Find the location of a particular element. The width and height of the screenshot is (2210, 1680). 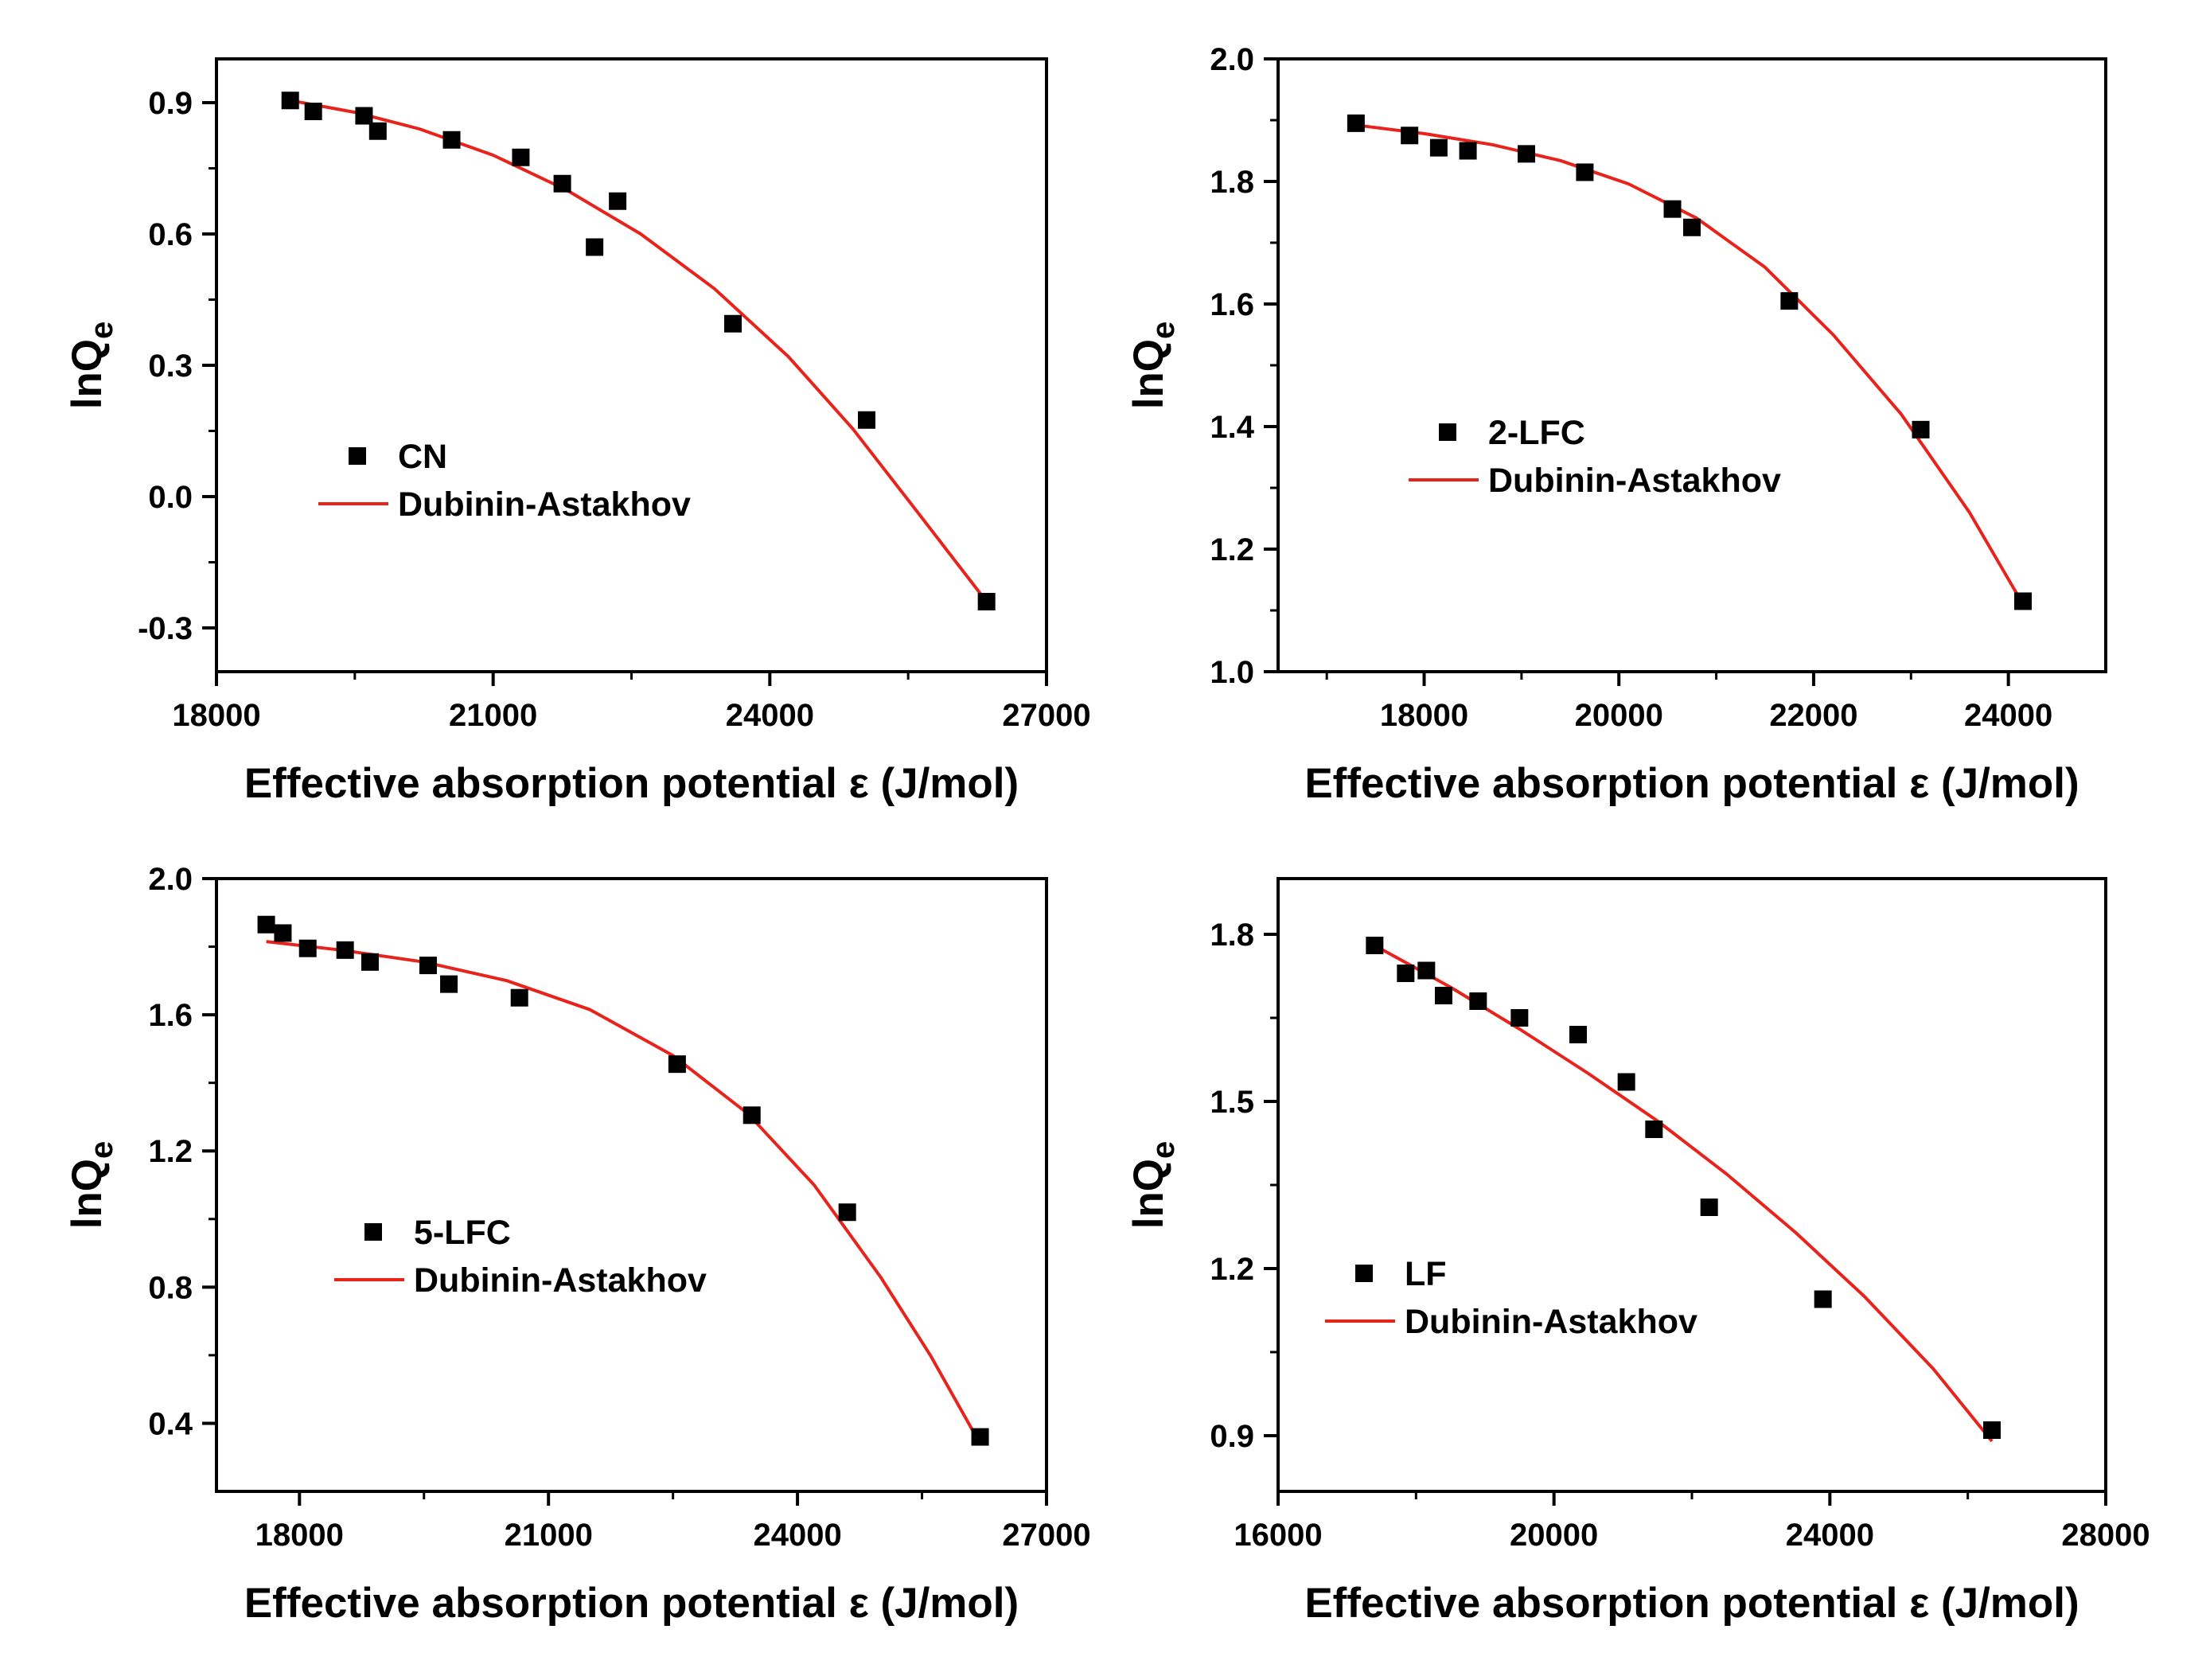

chart-top-left-legend-label-points: CN is located at coordinates (422, 457).